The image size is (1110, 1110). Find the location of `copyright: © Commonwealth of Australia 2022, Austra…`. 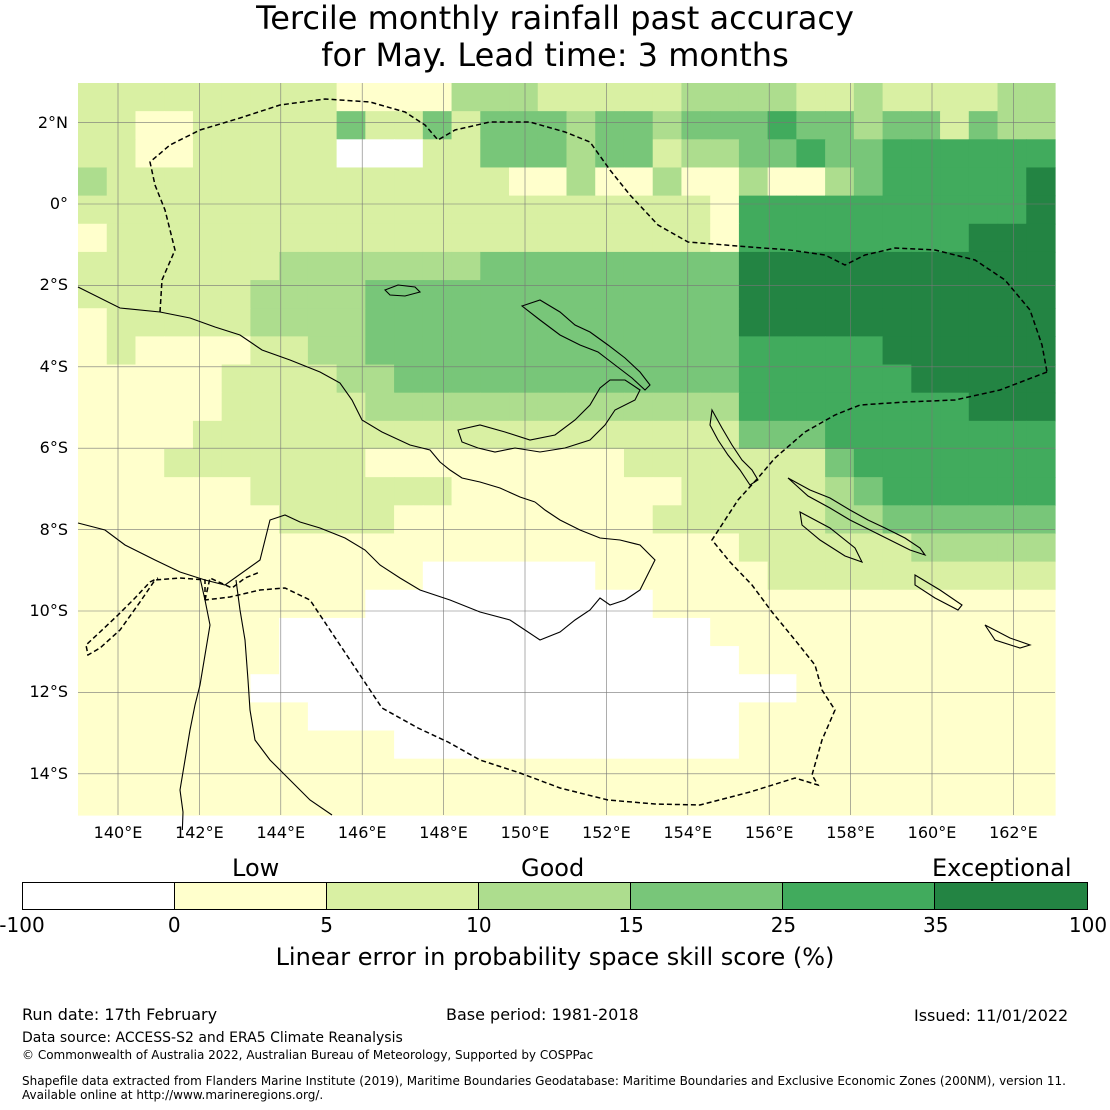

copyright: © Commonwealth of Australia 2022, Austra… is located at coordinates (308, 1055).